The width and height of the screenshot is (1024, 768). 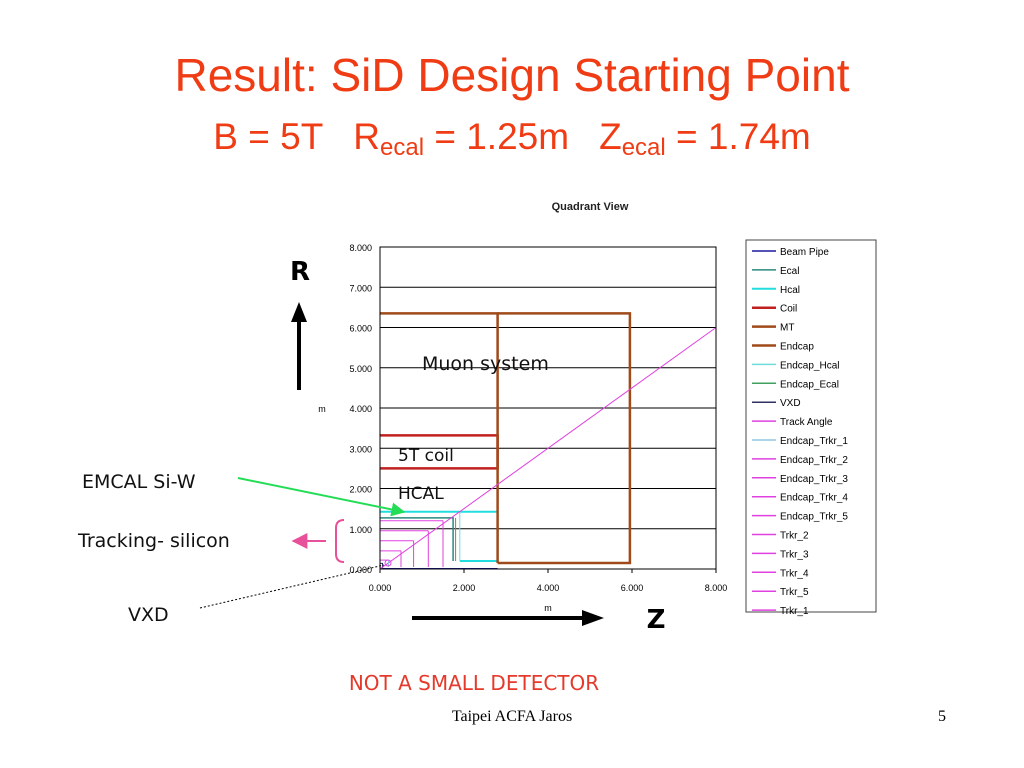 I want to click on series-track-angle, so click(x=548, y=448).